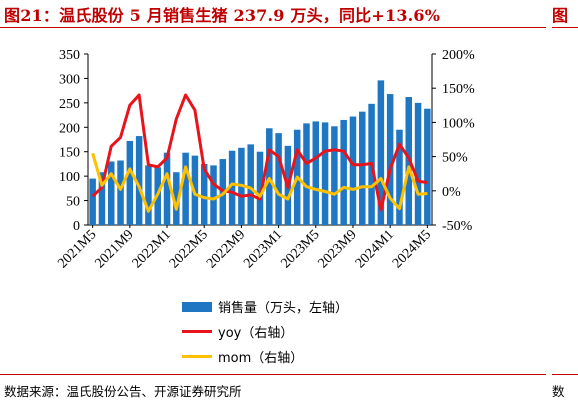 The height and width of the screenshot is (401, 578). Describe the element at coordinates (69, 128) in the screenshot. I see `left-tick-label: 200` at that location.